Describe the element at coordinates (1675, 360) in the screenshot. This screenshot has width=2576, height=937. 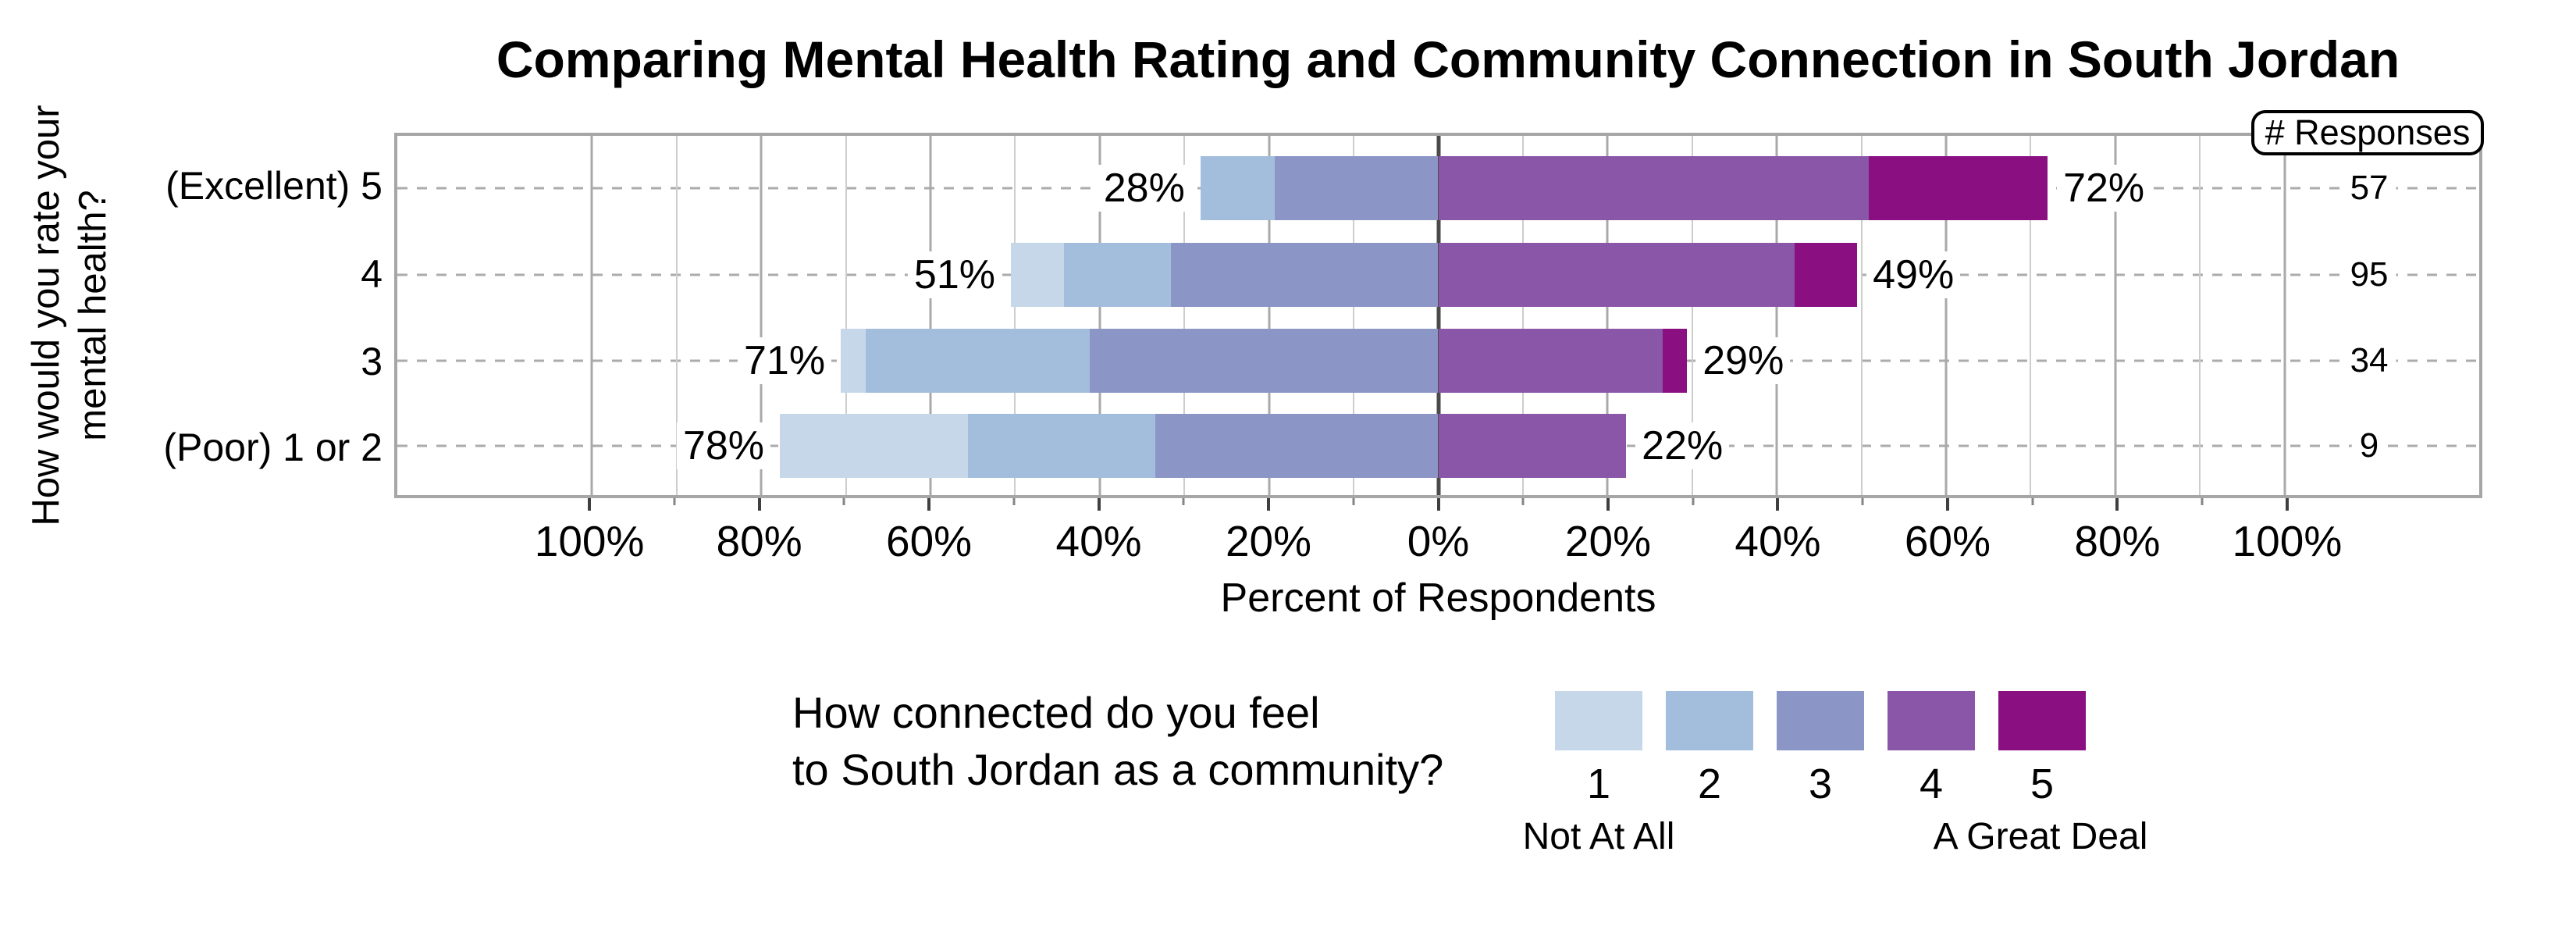
I see `bar-segment-row3-level5` at that location.